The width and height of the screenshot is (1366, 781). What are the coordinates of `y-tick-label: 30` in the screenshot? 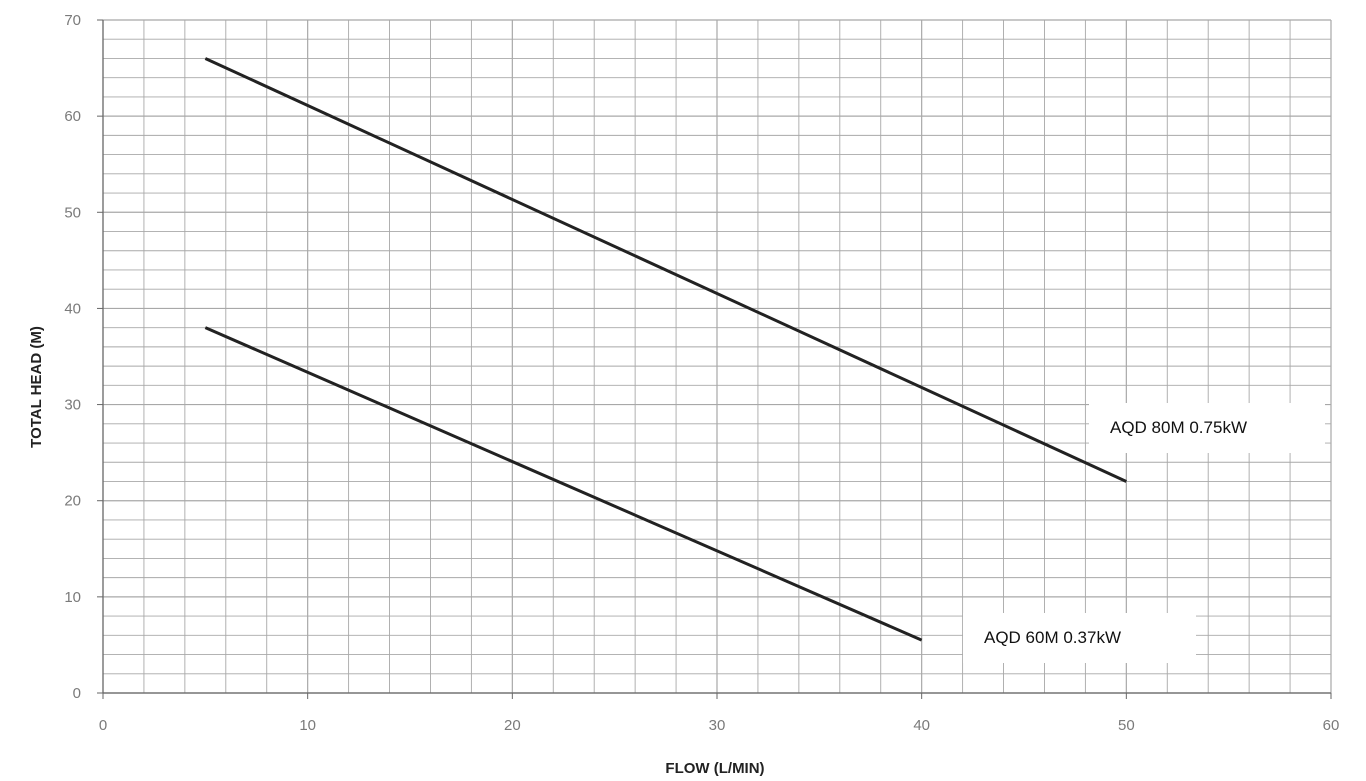 It's located at (72, 405).